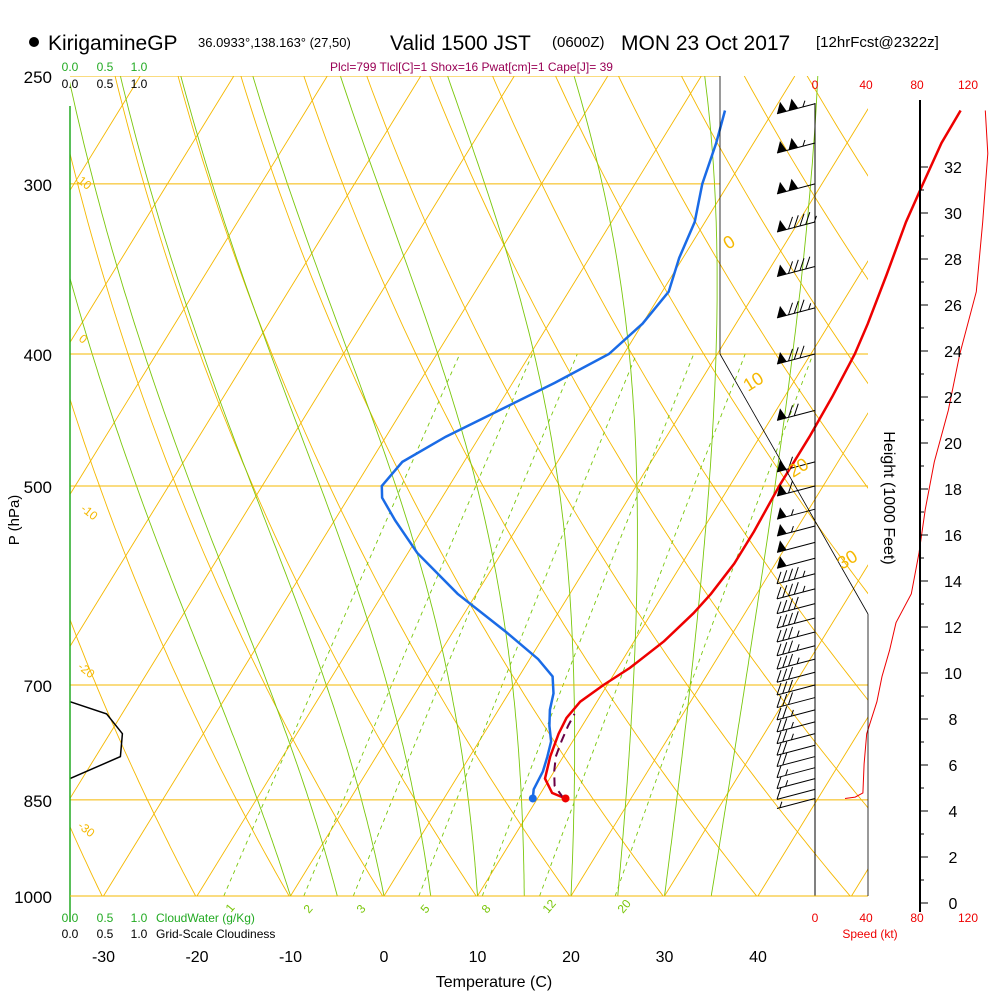  What do you see at coordinates (705, 43) in the screenshot?
I see `forecast-date: MON 23 Oct 2017` at bounding box center [705, 43].